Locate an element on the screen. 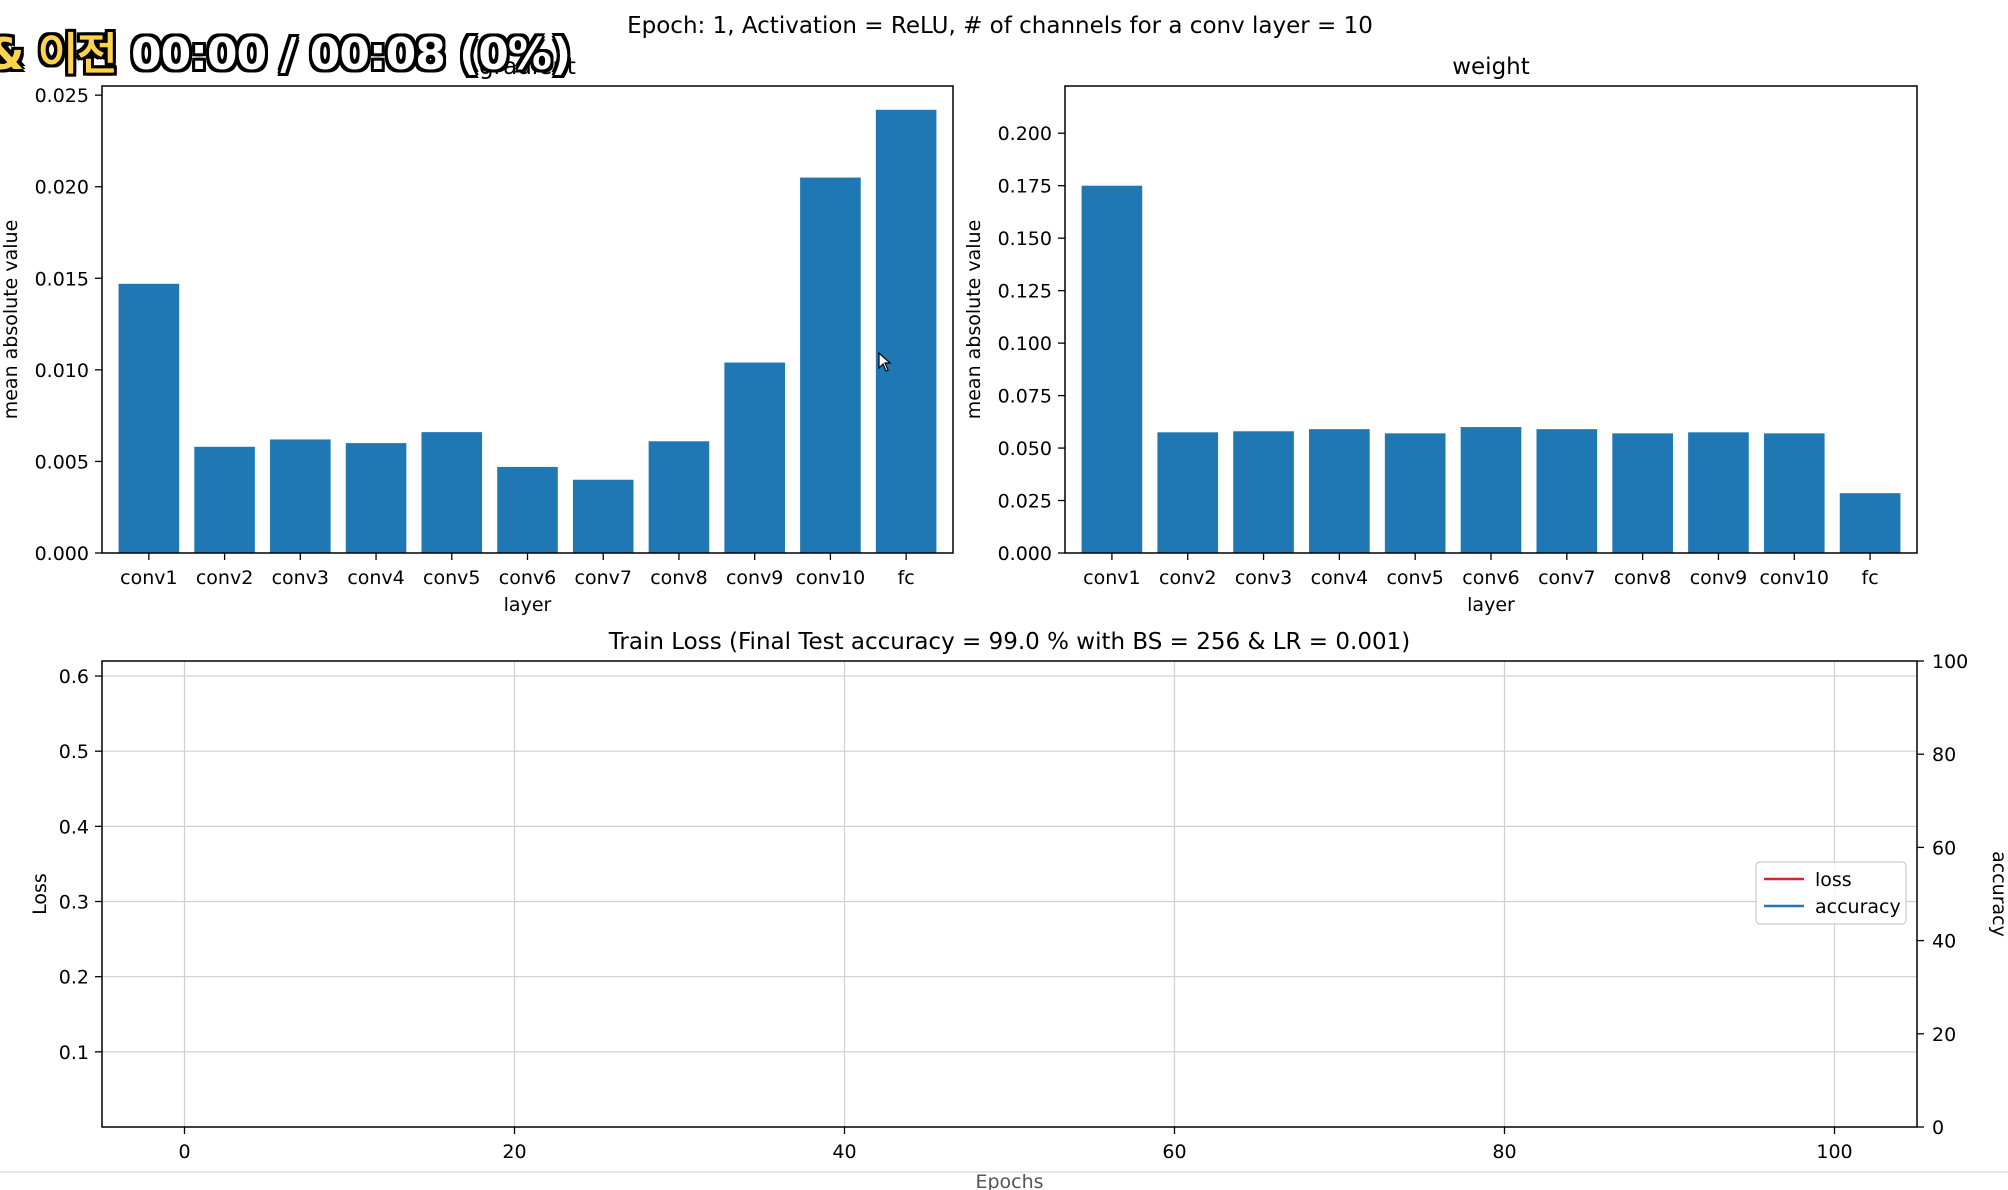 The height and width of the screenshot is (1190, 2008). bar-1-conv3 is located at coordinates (1263, 492).